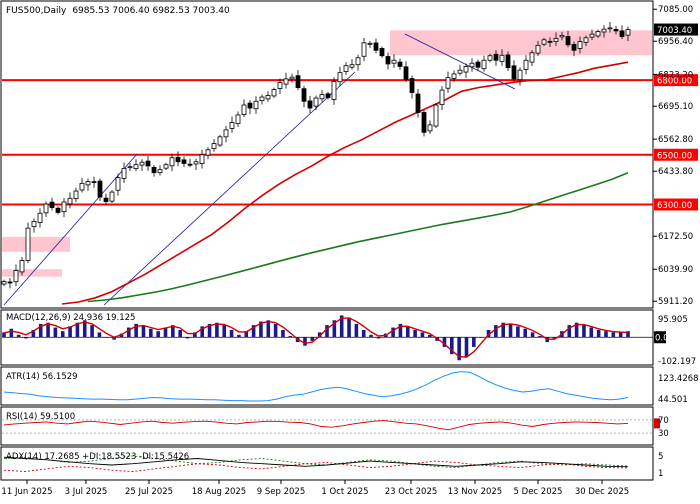 Image resolution: width=700 pixels, height=504 pixels. Describe the element at coordinates (677, 362) in the screenshot. I see `macd-tick-label: -102.197` at that location.